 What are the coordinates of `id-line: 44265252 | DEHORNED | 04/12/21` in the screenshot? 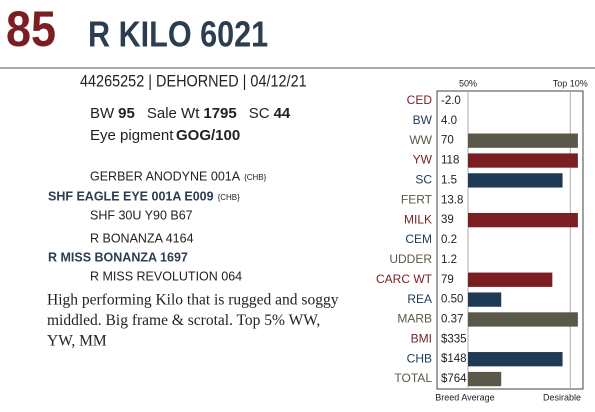 It's located at (193, 81).